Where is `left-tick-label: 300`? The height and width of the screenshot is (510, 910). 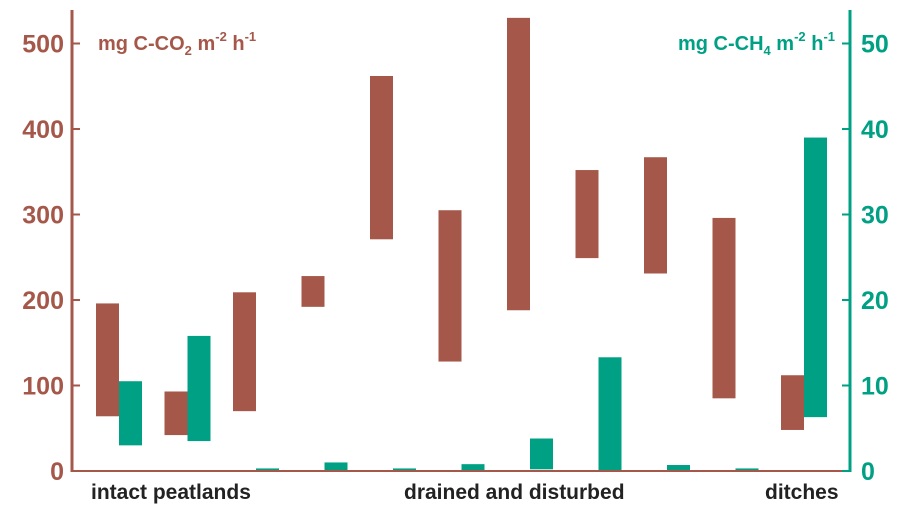
left-tick-label: 300 is located at coordinates (43, 216).